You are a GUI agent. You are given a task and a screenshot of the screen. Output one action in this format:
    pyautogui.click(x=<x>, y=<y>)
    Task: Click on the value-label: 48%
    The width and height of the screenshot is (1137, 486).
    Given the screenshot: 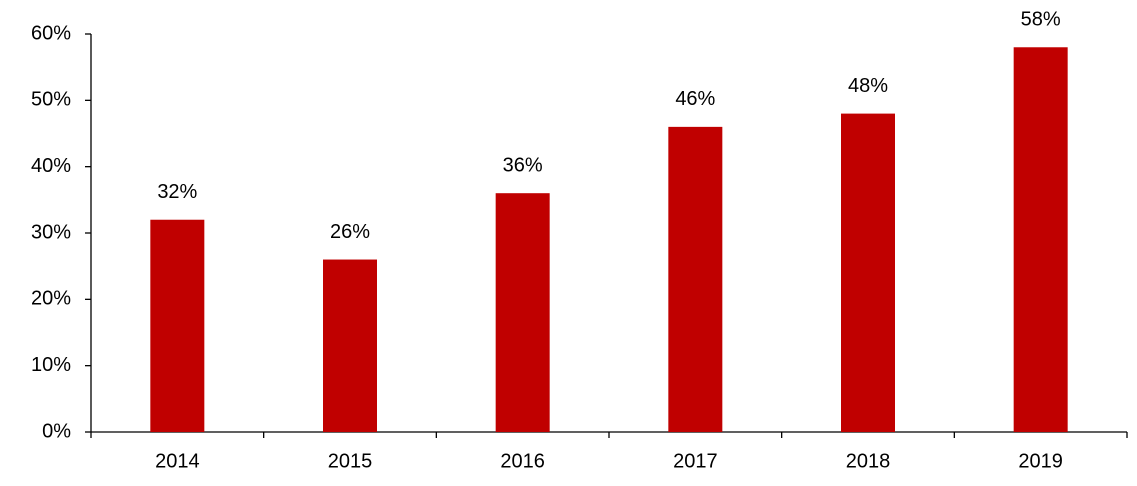 What is the action you would take?
    pyautogui.click(x=868, y=86)
    